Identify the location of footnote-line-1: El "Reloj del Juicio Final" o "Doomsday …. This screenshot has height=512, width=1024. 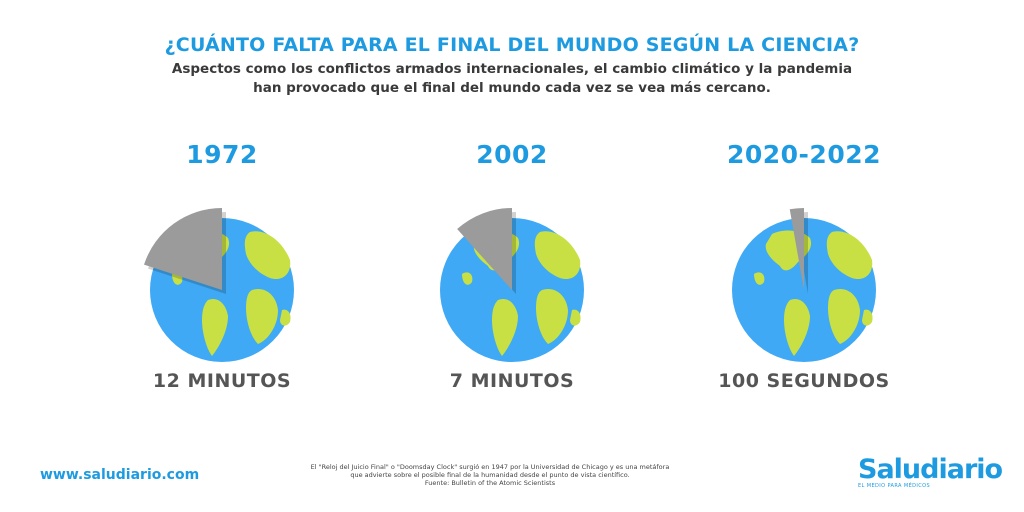
(490, 467).